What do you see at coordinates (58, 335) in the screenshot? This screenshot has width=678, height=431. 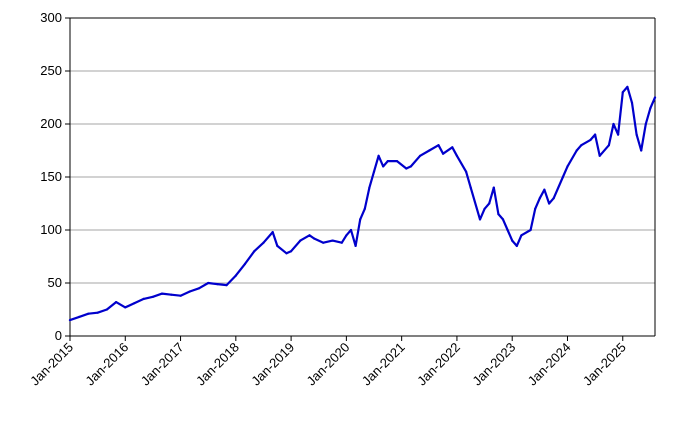 I see `y-tick-label: 0` at bounding box center [58, 335].